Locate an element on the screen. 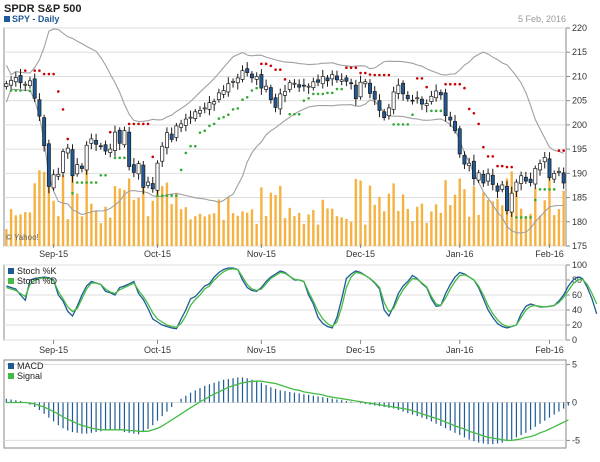 This screenshot has width=600, height=462. signal-line is located at coordinates (287, 411).